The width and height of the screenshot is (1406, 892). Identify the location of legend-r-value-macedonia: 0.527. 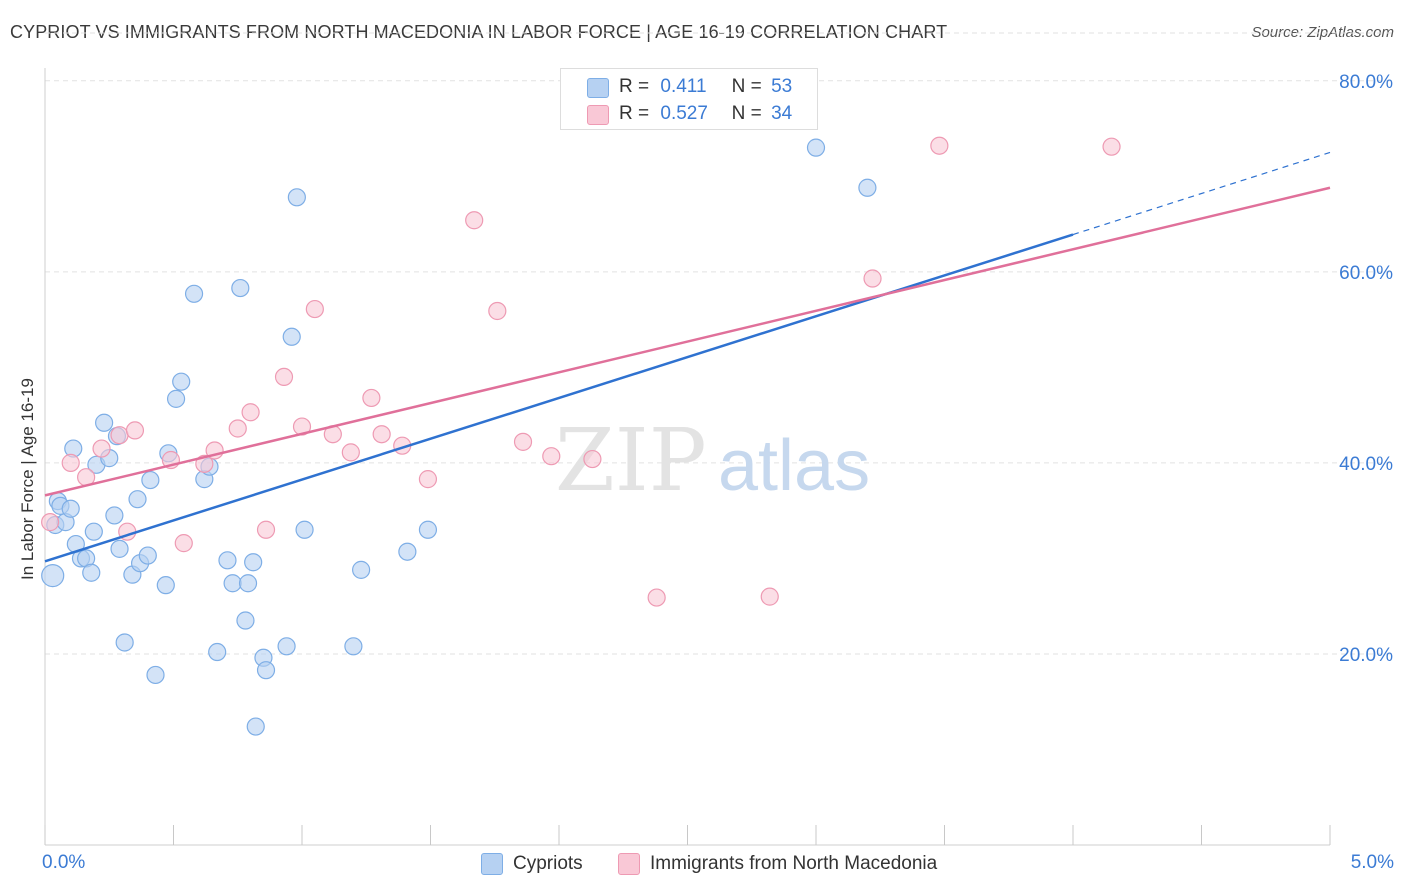
(684, 113).